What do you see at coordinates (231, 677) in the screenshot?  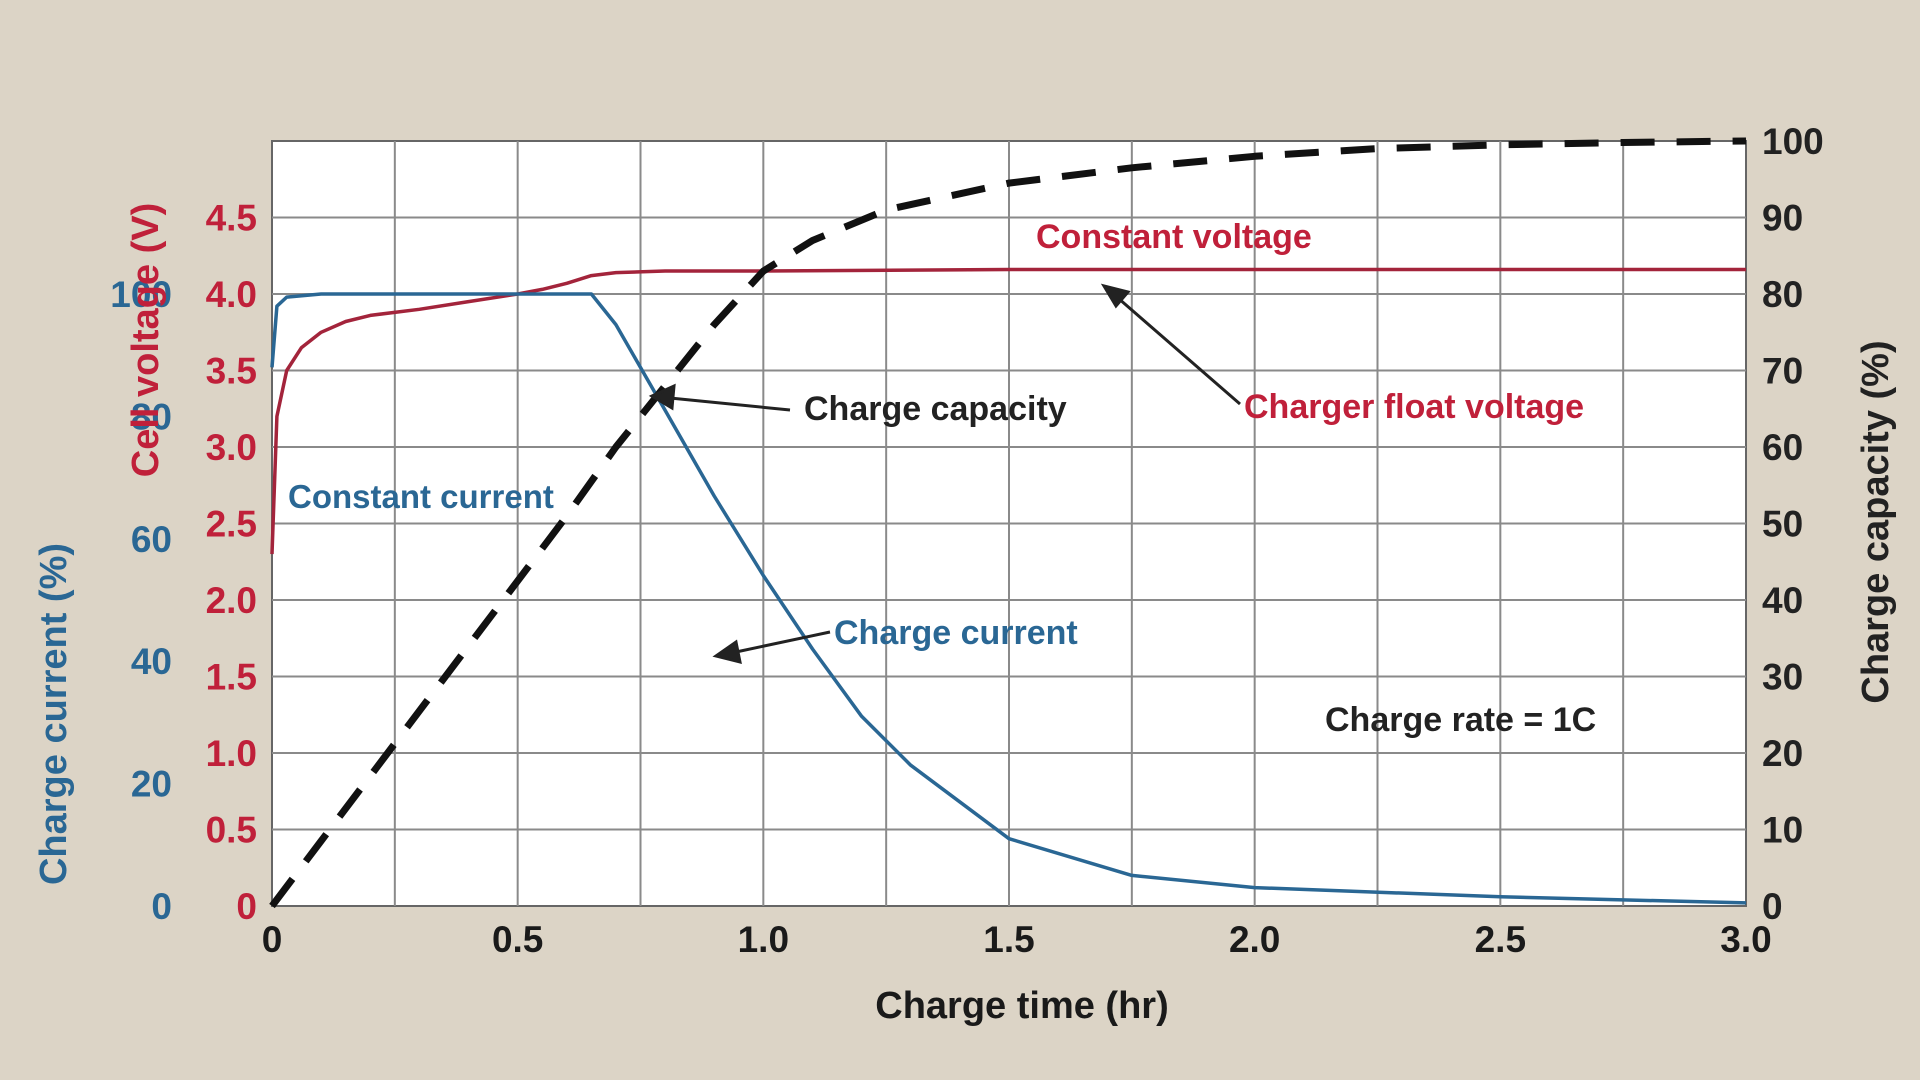 I see `voltage-tick-label: 1.5` at bounding box center [231, 677].